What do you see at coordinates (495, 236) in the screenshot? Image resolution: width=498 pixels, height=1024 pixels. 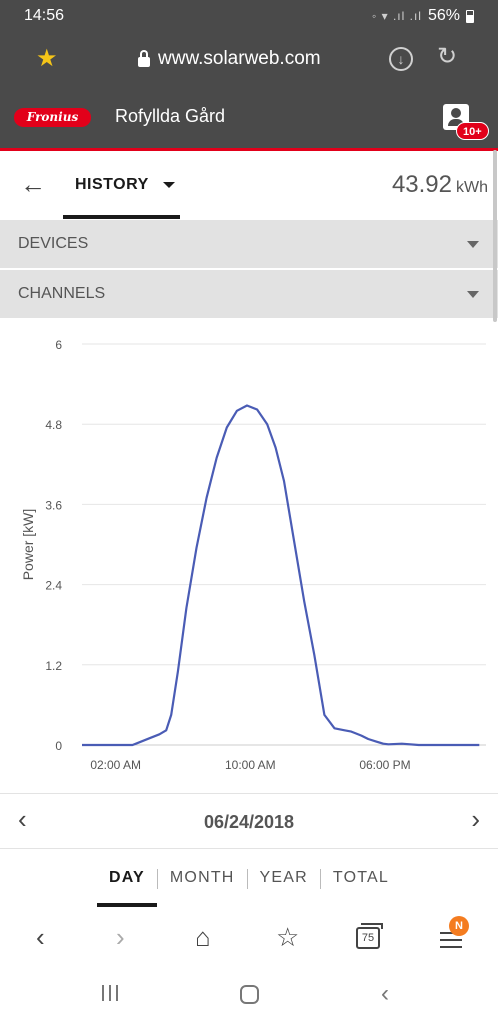 I see `scrollbar` at bounding box center [495, 236].